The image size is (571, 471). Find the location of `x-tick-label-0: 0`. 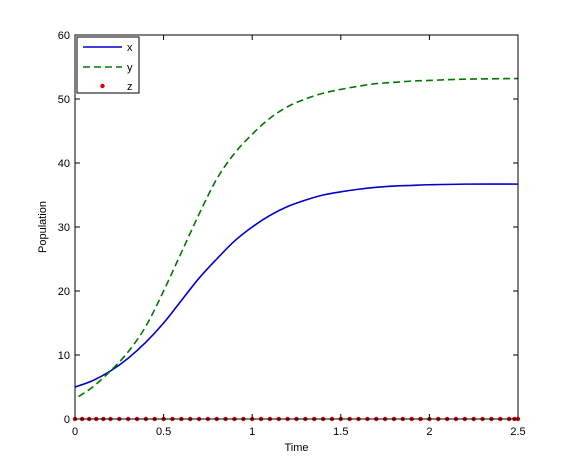

x-tick-label-0: 0 is located at coordinates (75, 432).